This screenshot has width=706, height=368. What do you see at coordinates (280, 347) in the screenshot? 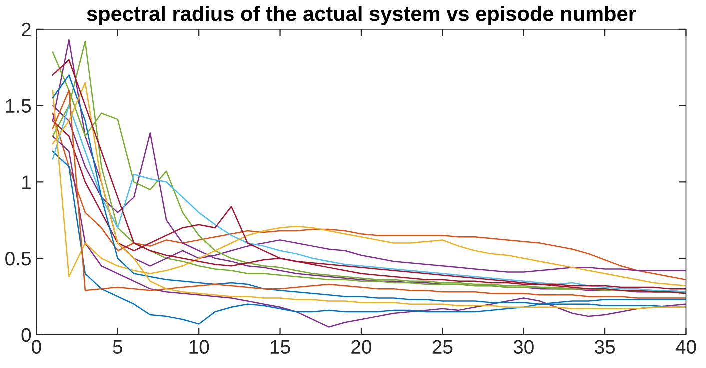
I see `x-tick-label: 15` at bounding box center [280, 347].